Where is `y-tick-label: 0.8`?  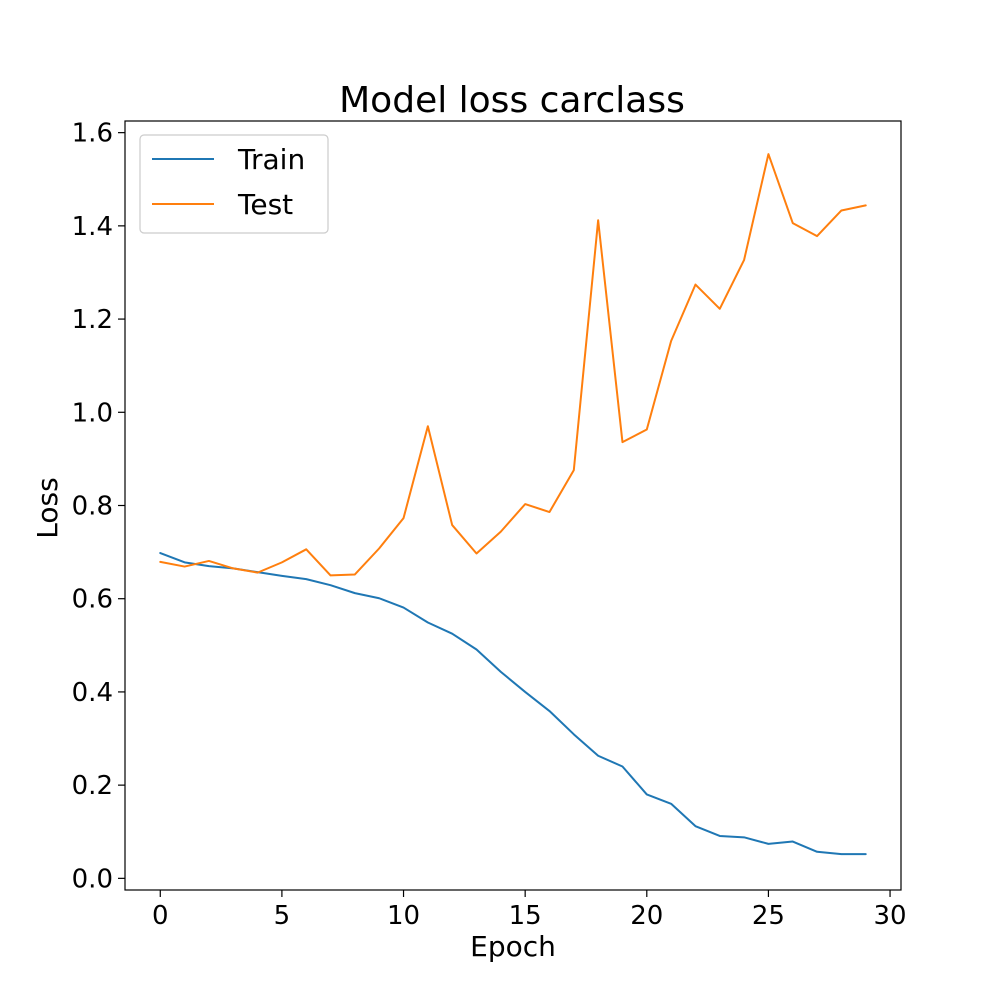 y-tick-label: 0.8 is located at coordinates (92, 507).